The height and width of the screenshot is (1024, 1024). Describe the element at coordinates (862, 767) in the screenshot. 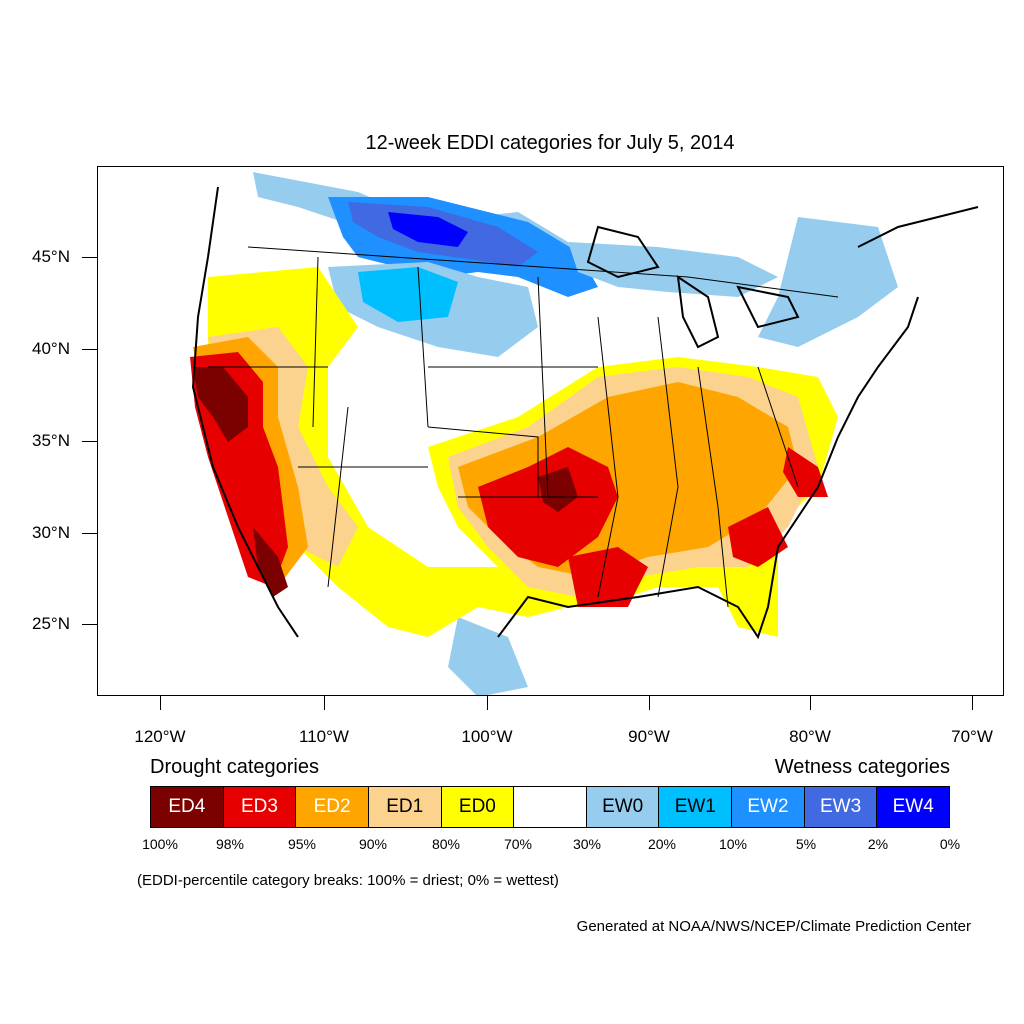

I see `wetness-categories-heading: Wetness categories` at that location.